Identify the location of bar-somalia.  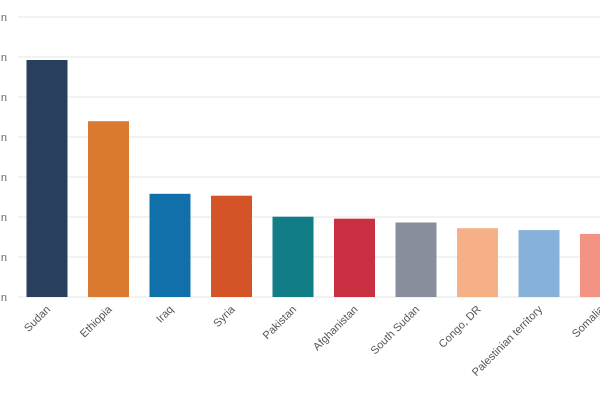
(590, 265).